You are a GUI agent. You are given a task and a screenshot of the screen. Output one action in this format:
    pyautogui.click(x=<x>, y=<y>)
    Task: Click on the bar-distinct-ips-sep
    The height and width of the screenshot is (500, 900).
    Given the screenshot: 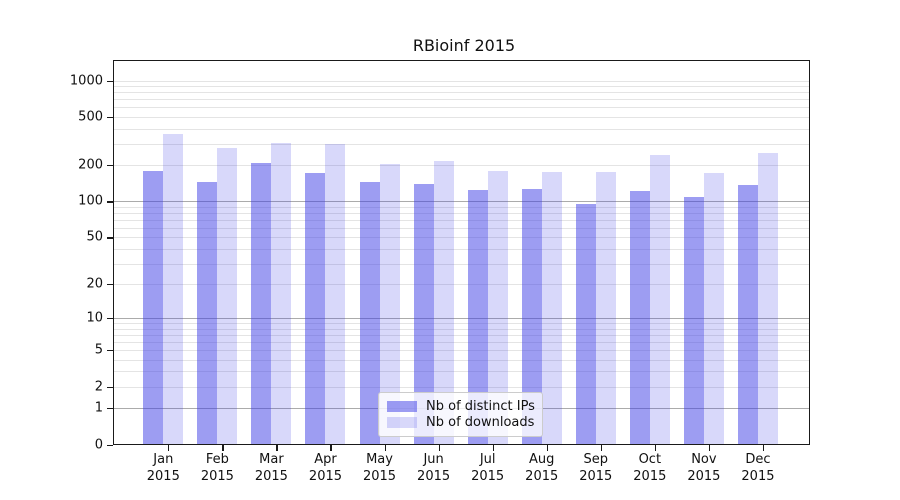 What is the action you would take?
    pyautogui.click(x=585, y=324)
    